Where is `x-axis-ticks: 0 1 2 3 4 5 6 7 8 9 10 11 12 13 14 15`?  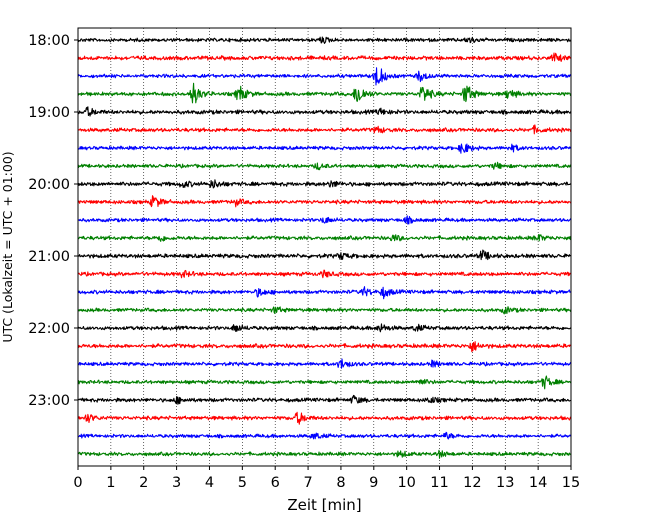
x-axis-ticks: 0 1 2 3 4 5 6 7 8 9 10 11 12 13 14 15 is located at coordinates (326, 478).